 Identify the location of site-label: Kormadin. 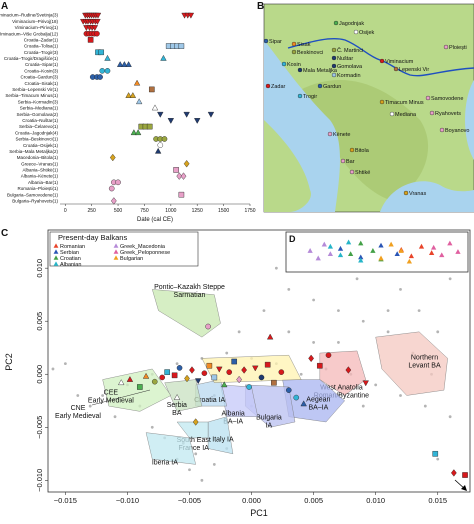
(349, 76).